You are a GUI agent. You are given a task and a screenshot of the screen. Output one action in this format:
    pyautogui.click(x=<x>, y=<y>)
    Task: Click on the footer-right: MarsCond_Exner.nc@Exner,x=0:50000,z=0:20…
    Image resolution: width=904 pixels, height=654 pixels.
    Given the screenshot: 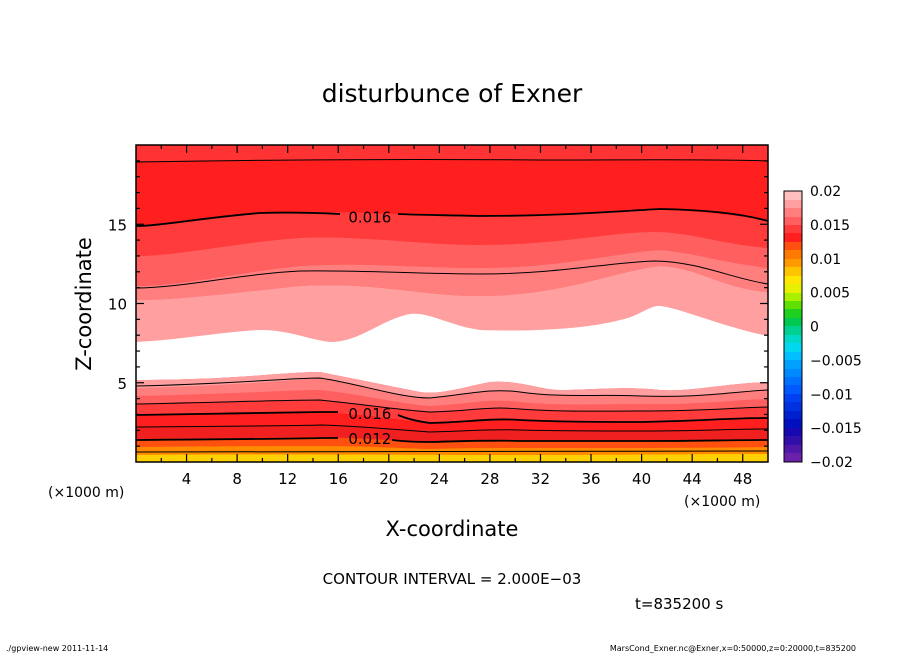 What is the action you would take?
    pyautogui.click(x=733, y=648)
    